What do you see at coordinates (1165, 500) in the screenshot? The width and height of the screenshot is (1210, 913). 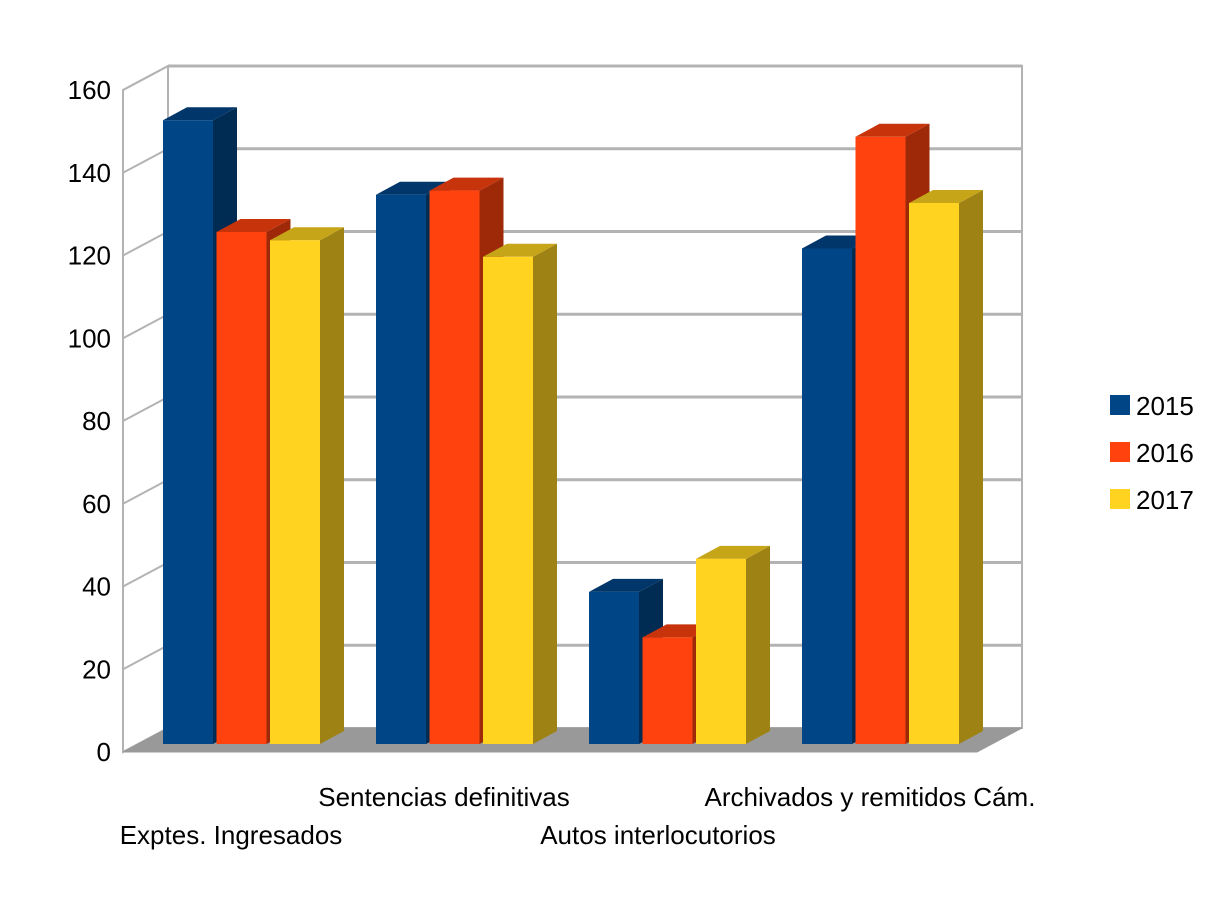 I see `legend-label: 2017` at bounding box center [1165, 500].